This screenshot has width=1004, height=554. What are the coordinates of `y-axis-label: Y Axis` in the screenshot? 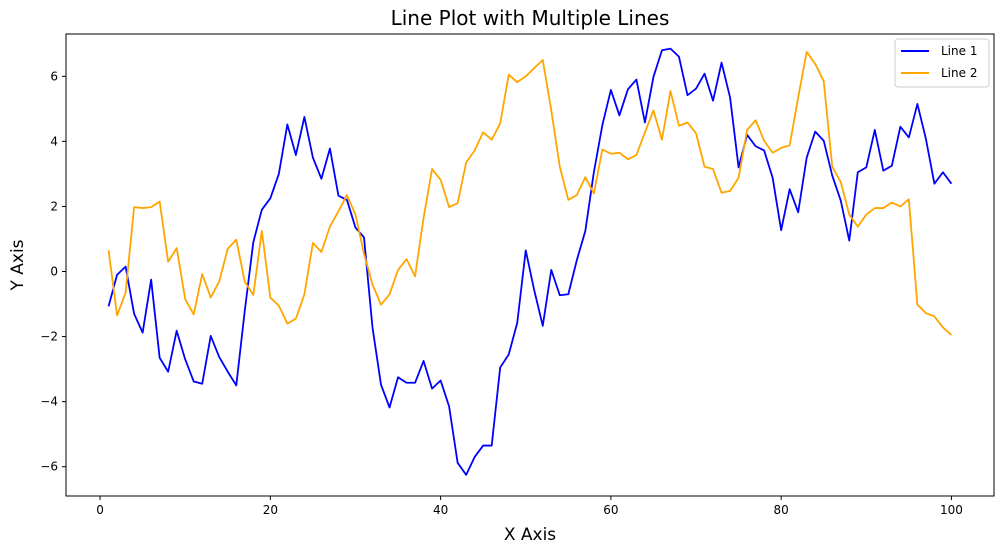 It's located at (18, 265).